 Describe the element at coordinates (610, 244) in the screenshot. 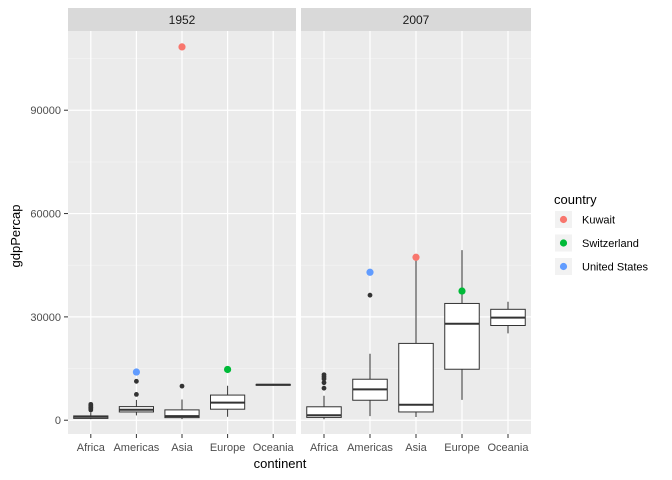

I see `legend-label: Switzerland` at that location.